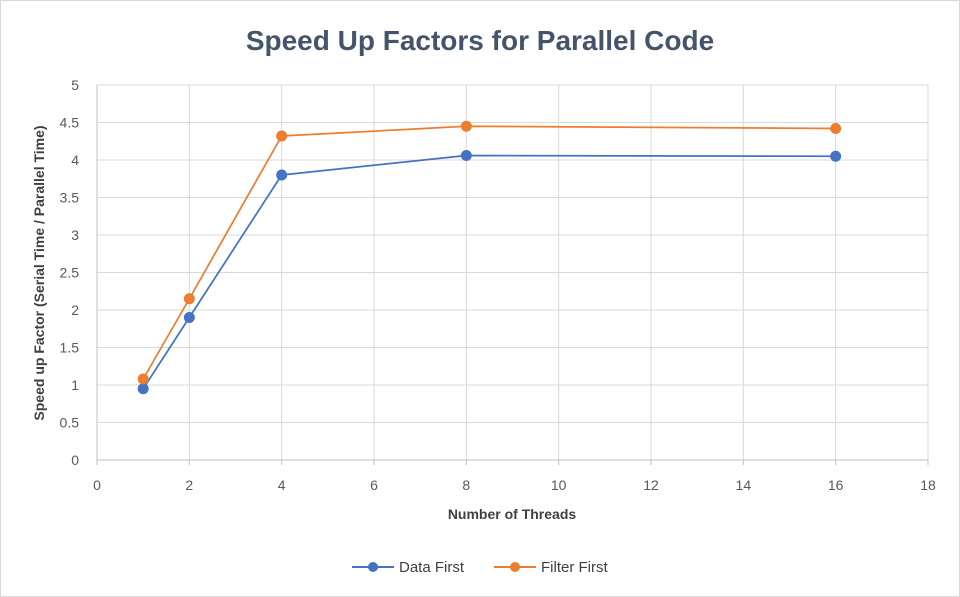  I want to click on x-tick-label: 10, so click(559, 485).